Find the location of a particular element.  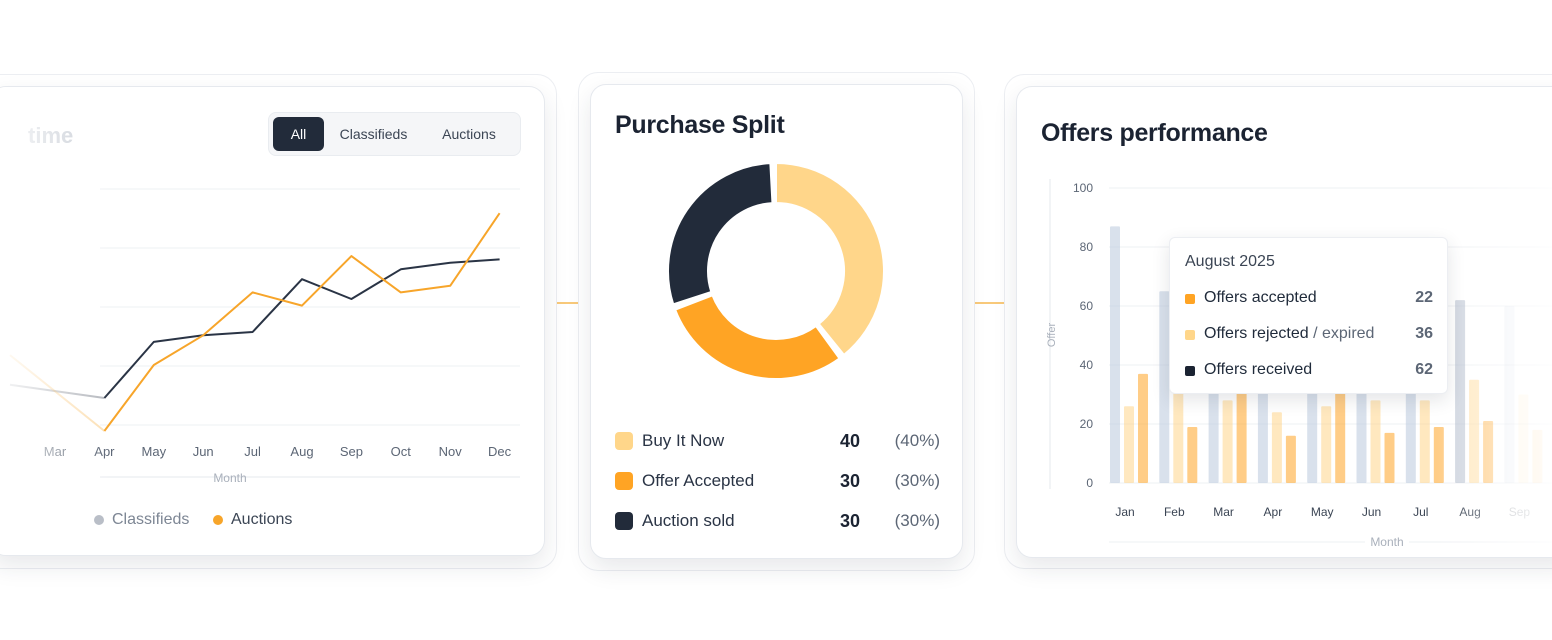

filter-classifieds-button: Classifieds is located at coordinates (373, 134).